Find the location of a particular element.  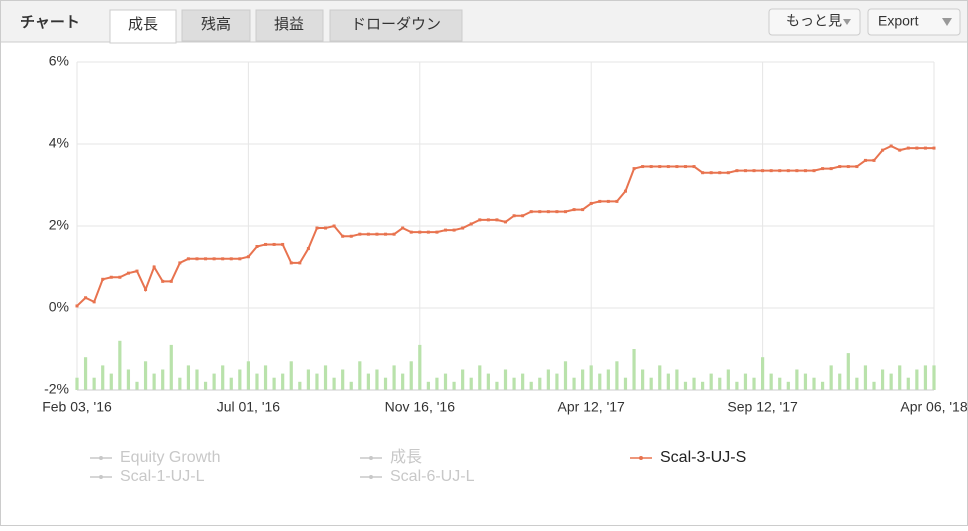

legend-entry-hidden: 成長 is located at coordinates (406, 457).